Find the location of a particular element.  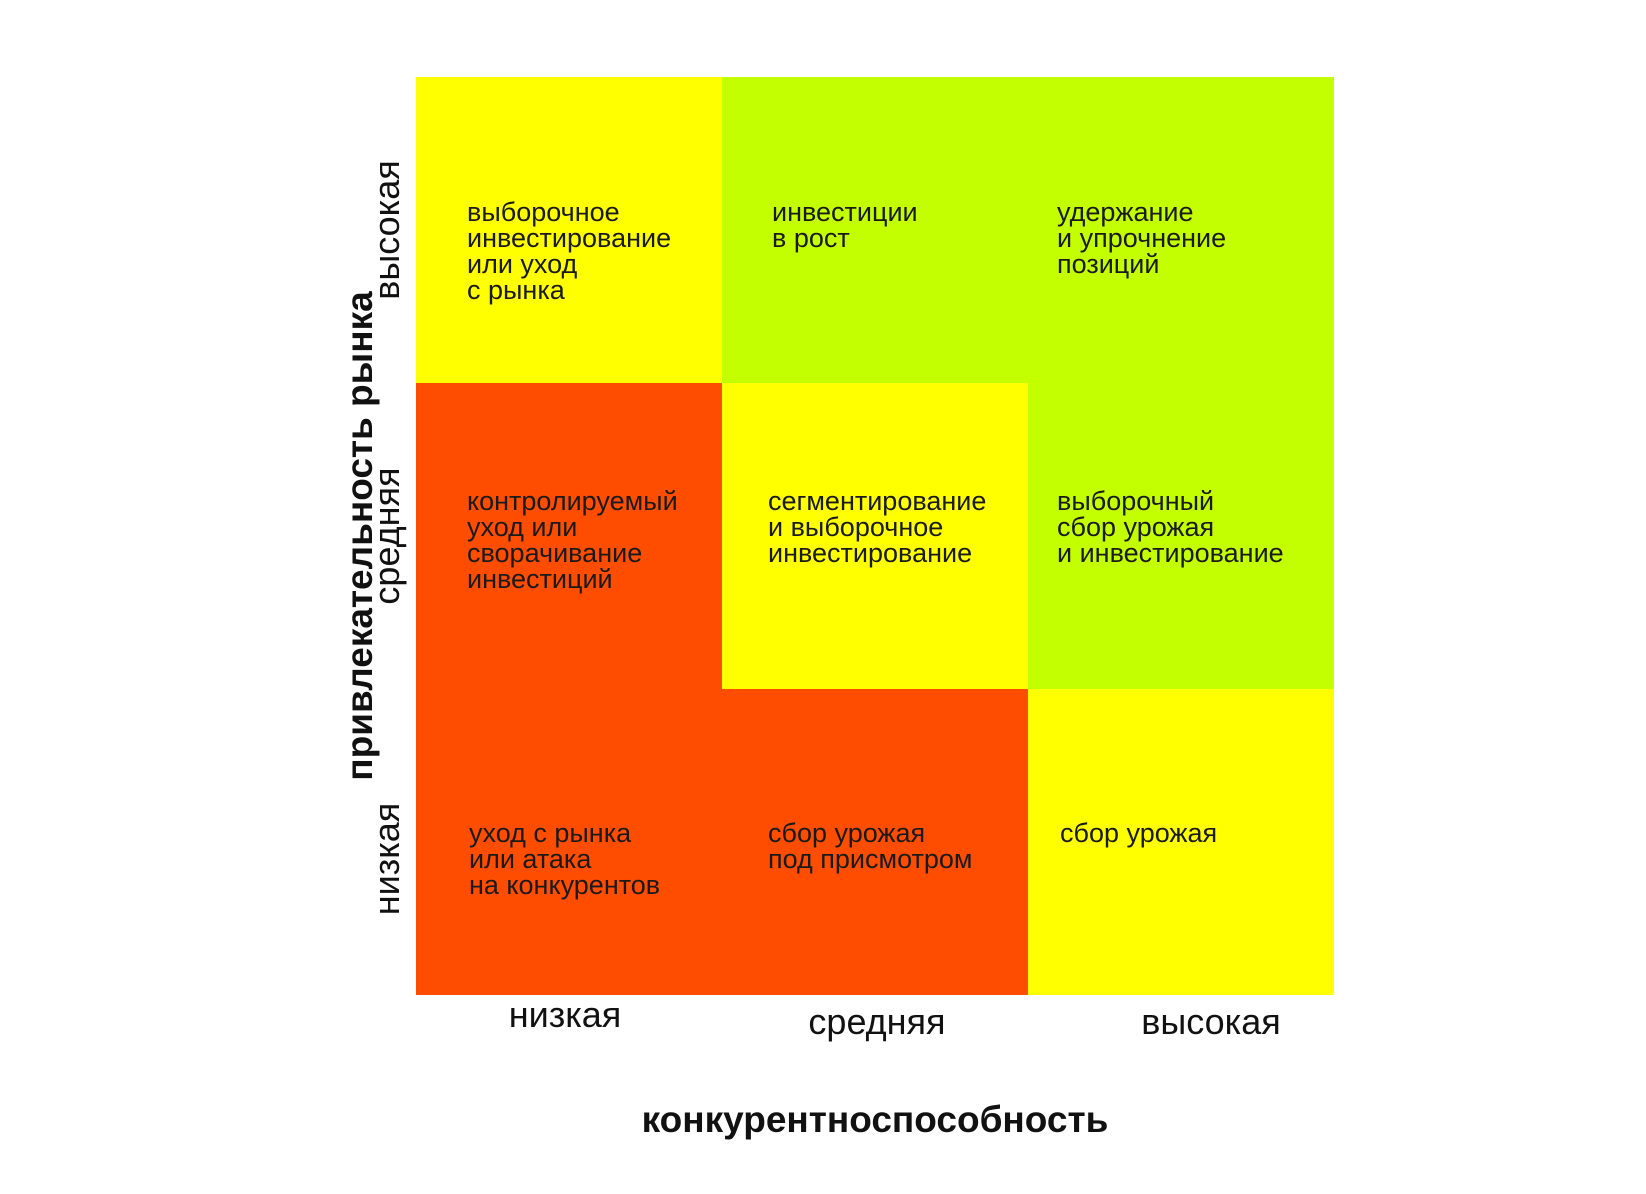

cell-low-medium: сбор урожая под присмотром is located at coordinates (875, 842).